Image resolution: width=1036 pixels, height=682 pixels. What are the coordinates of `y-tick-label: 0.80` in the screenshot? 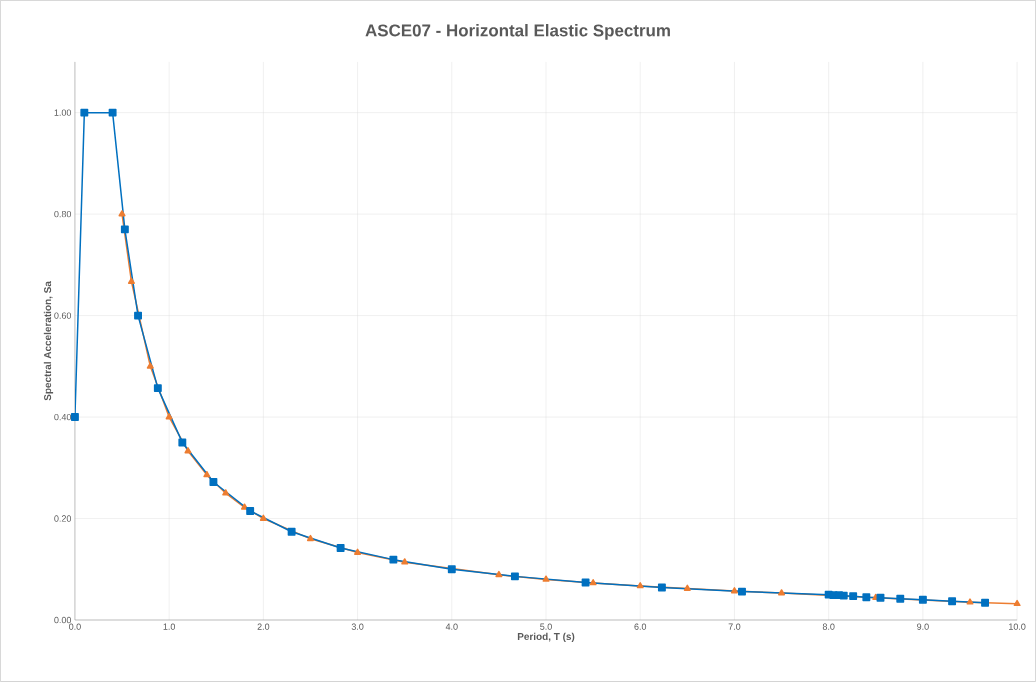 It's located at (63, 214).